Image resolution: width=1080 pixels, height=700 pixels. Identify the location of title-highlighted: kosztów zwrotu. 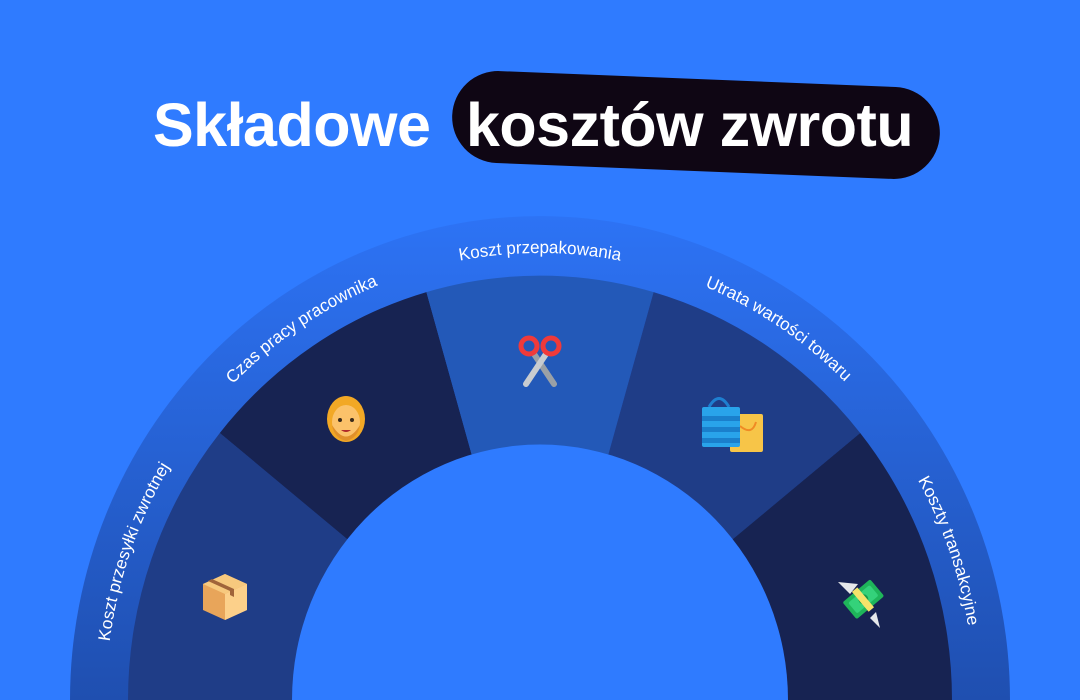
(690, 125).